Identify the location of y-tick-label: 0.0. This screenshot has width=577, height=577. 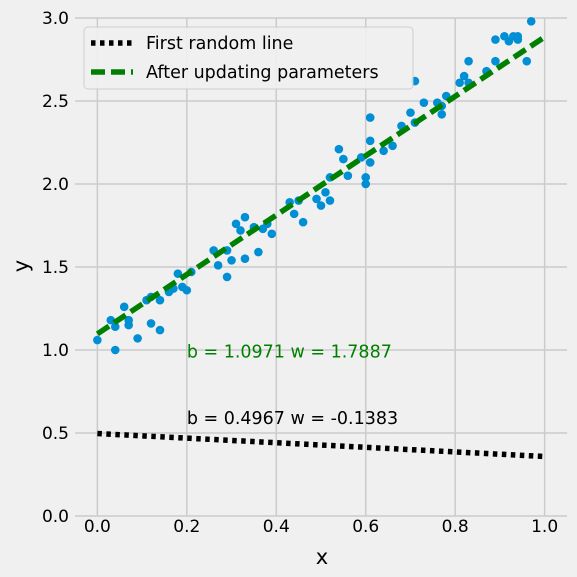
(55, 517).